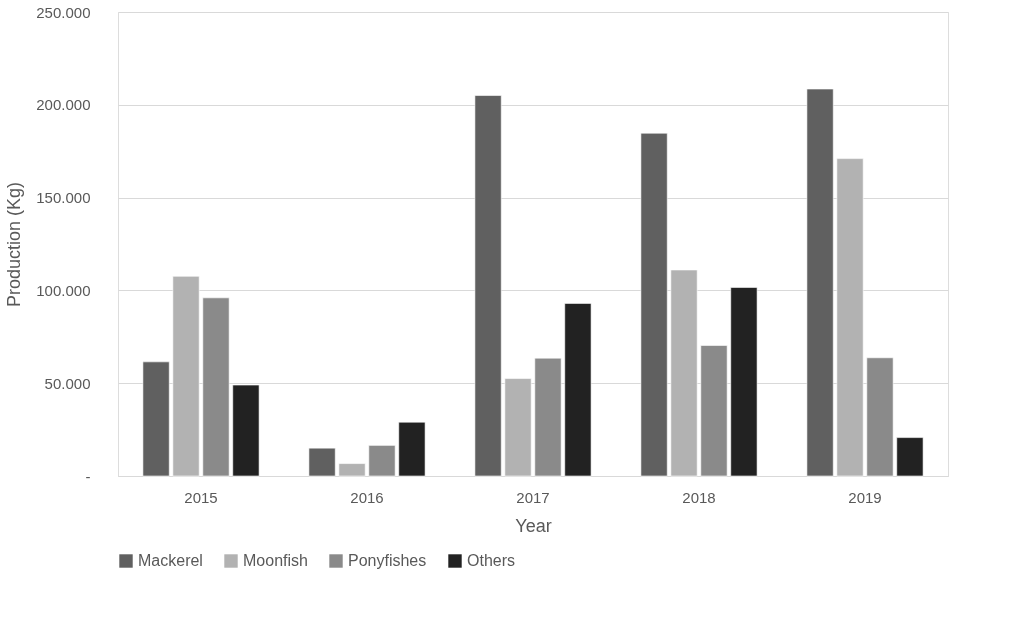 This screenshot has width=1015, height=639. What do you see at coordinates (865, 497) in the screenshot?
I see `x-tick-label: 2019` at bounding box center [865, 497].